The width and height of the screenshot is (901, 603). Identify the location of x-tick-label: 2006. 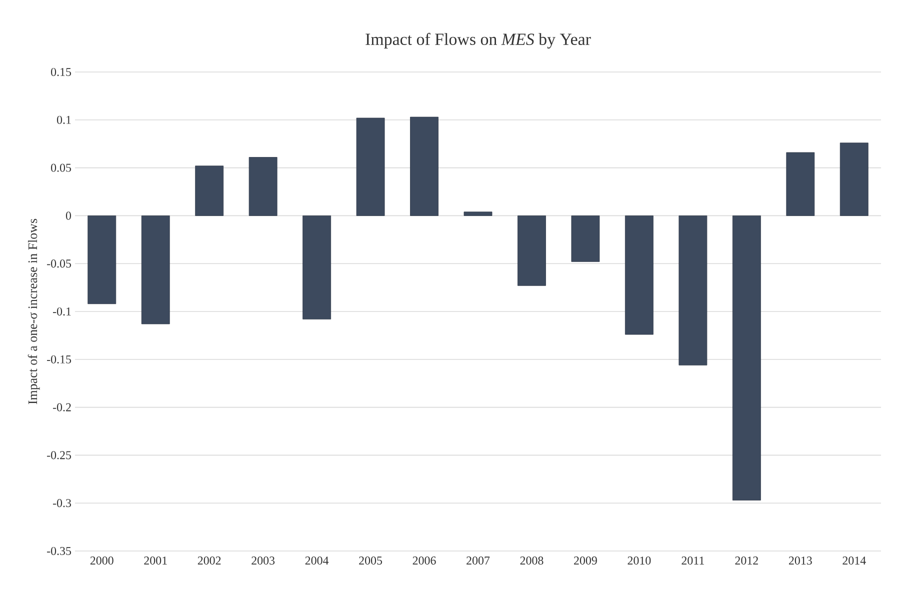
(424, 560).